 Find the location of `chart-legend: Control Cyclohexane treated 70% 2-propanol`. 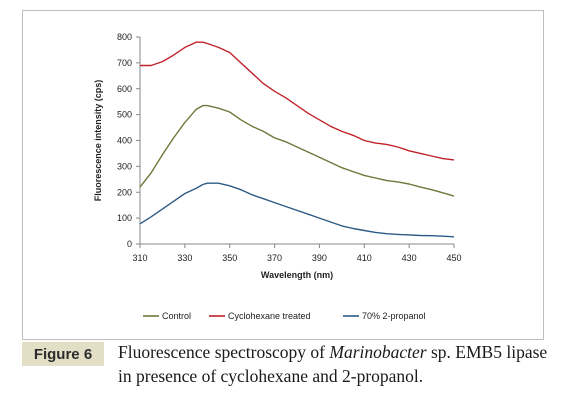

chart-legend: Control Cyclohexane treated 70% 2-propanol is located at coordinates (284, 316).